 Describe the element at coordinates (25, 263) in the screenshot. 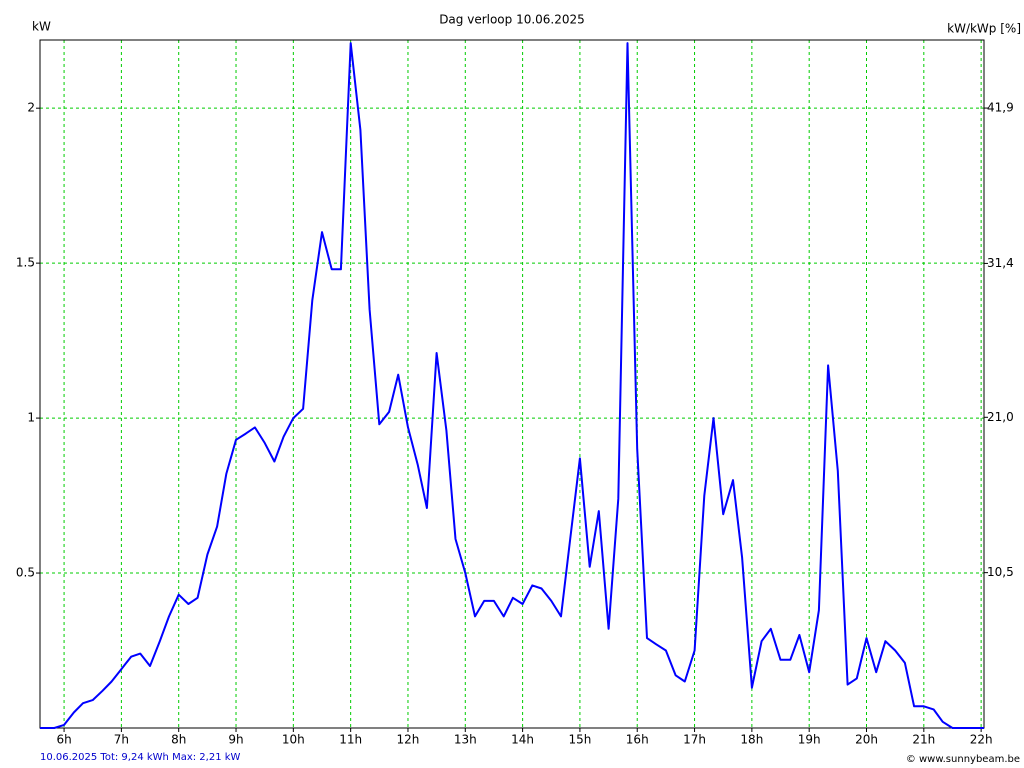

I see `y-tick-label: 1.5` at that location.